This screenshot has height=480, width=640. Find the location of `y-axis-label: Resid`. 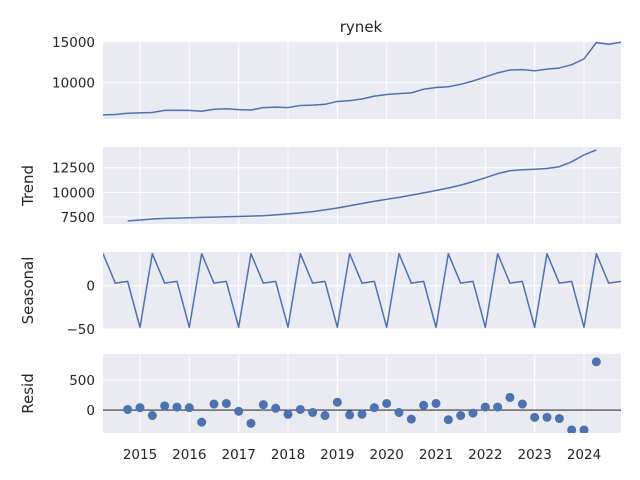

y-axis-label: Resid is located at coordinates (28, 393).